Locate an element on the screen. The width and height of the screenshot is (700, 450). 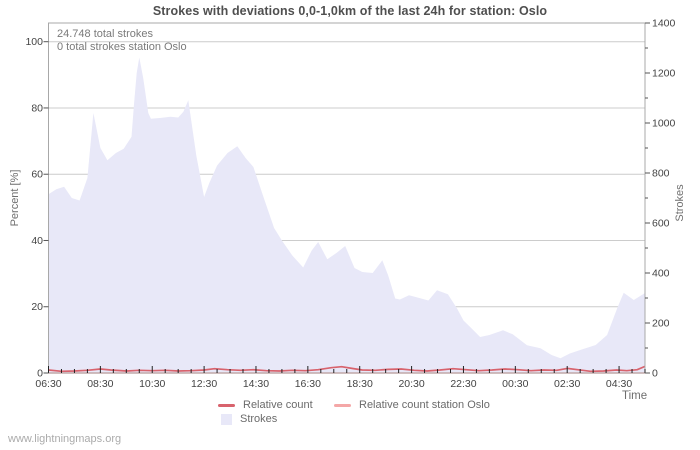
y-right-tick-label: 600 is located at coordinates (661, 224).